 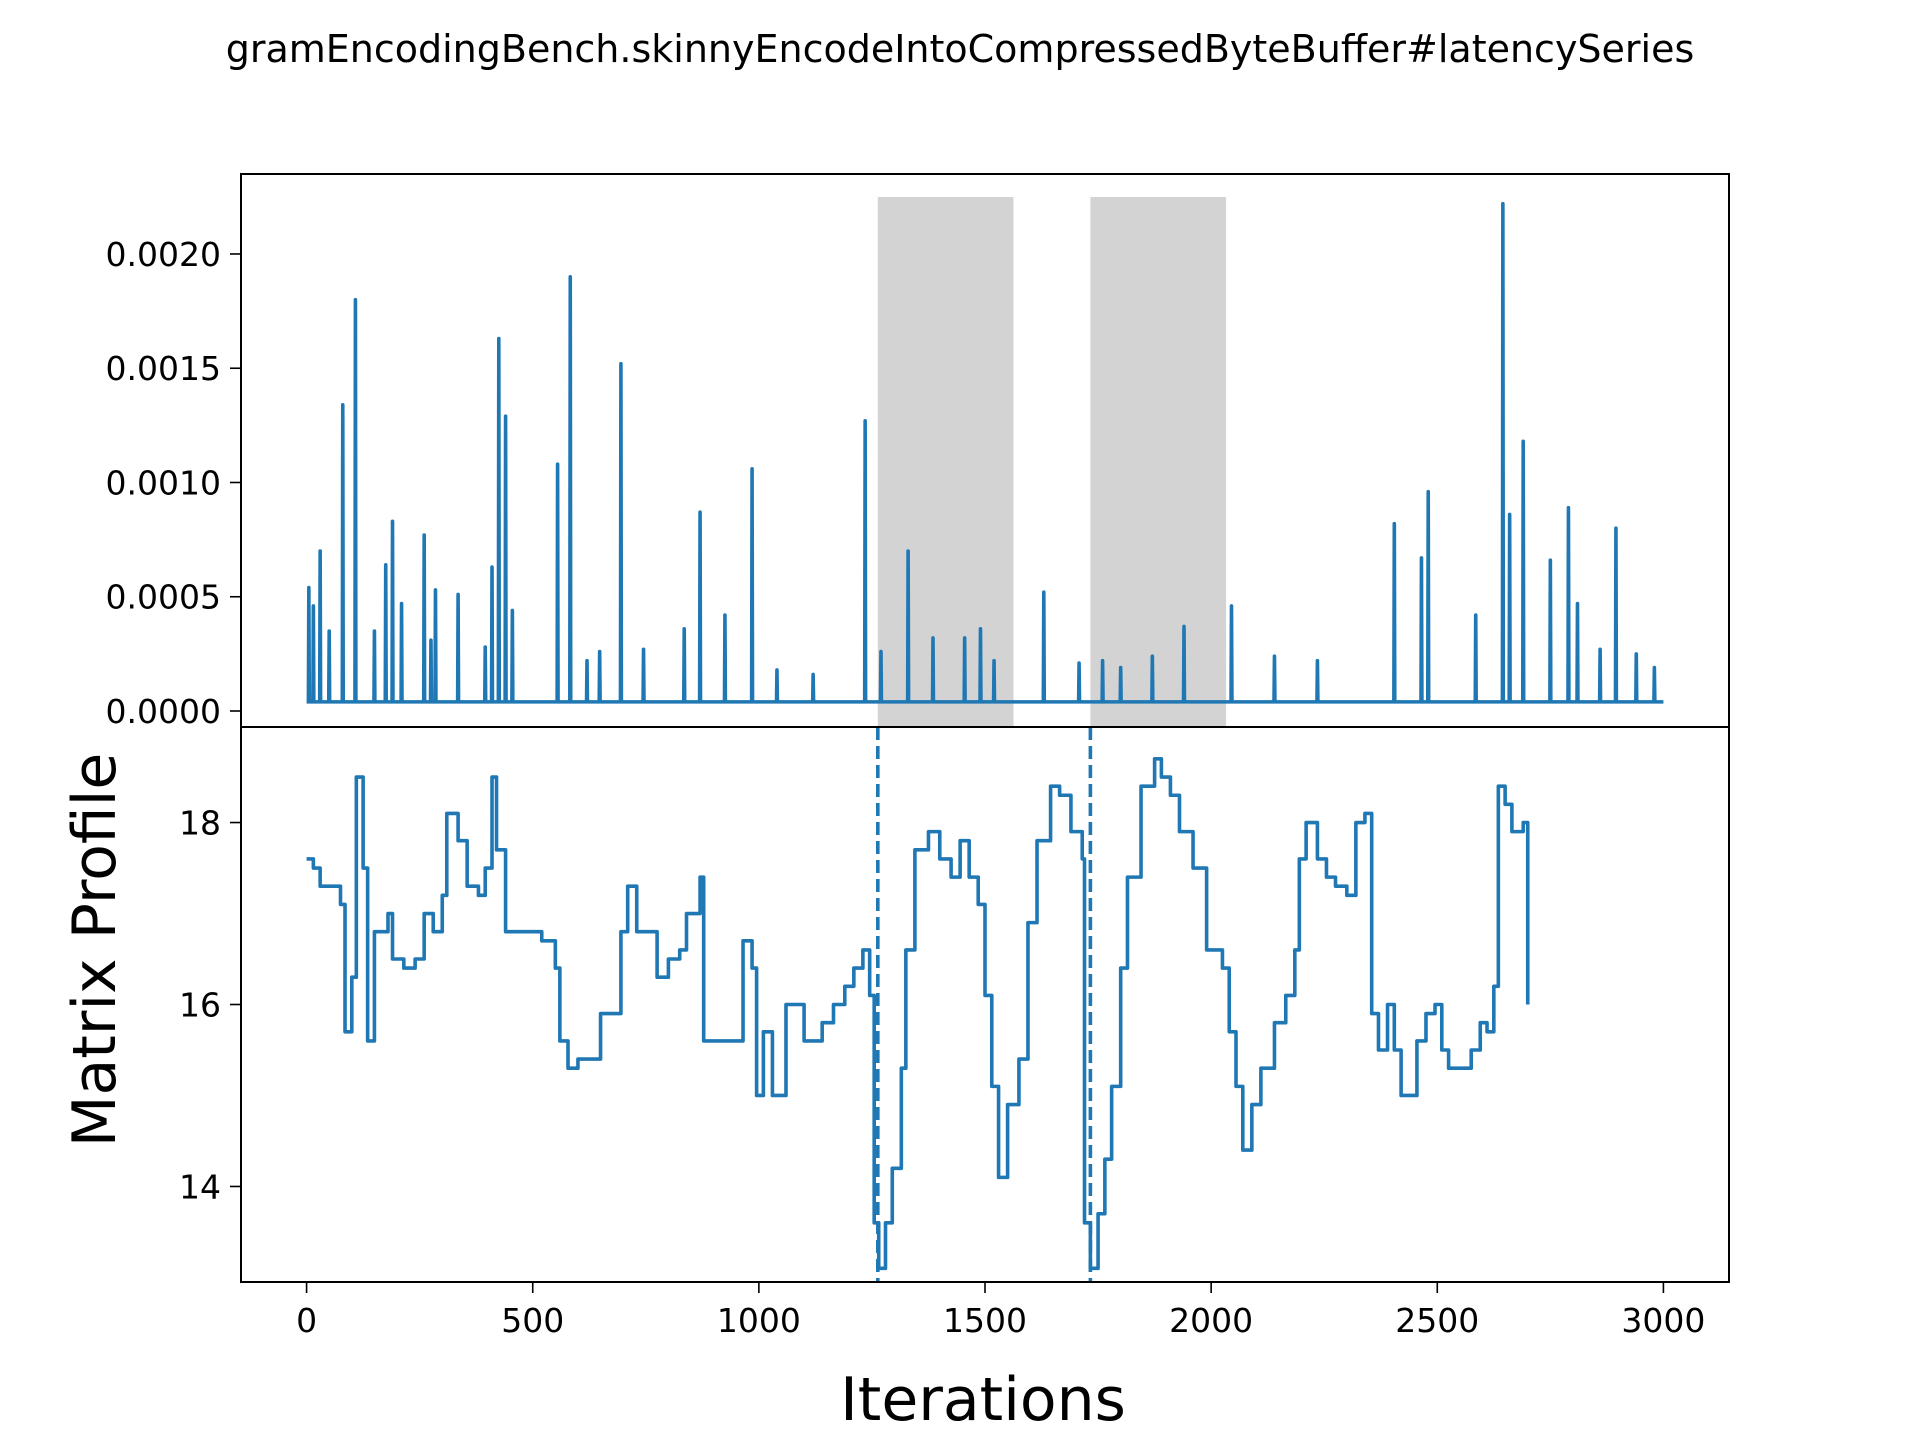 What do you see at coordinates (1437, 1320) in the screenshot?
I see `x-tick-label-5: 2500` at bounding box center [1437, 1320].